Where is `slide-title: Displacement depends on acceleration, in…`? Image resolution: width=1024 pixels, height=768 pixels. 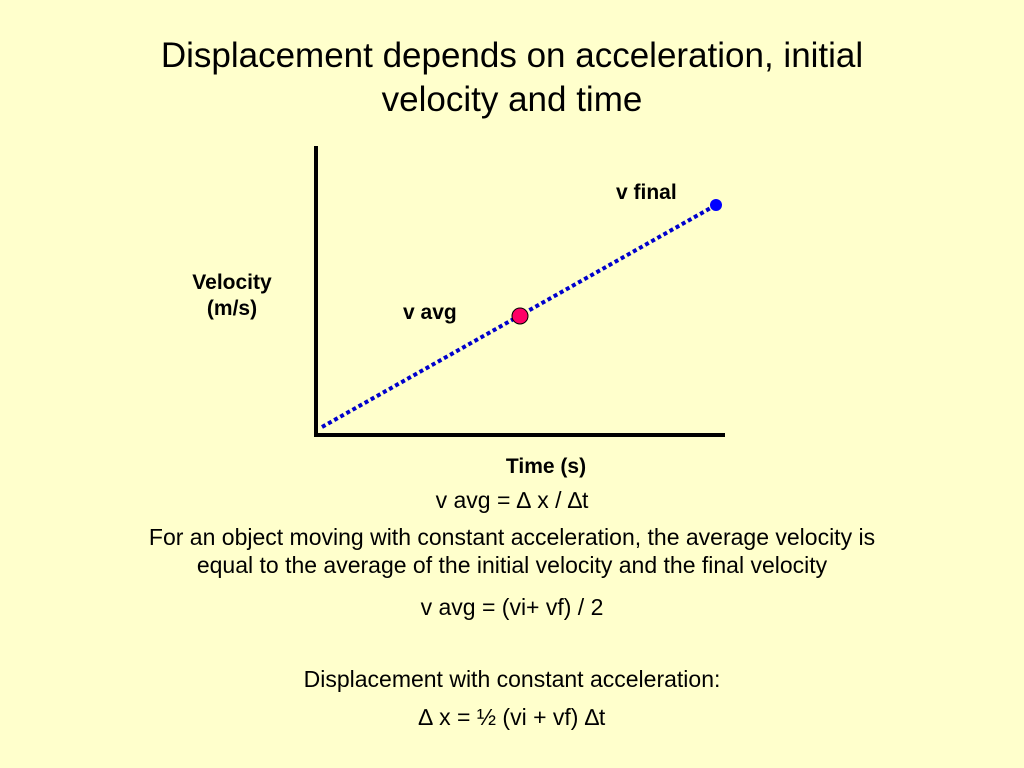
slide-title: Displacement depends on acceleration, in… is located at coordinates (512, 78).